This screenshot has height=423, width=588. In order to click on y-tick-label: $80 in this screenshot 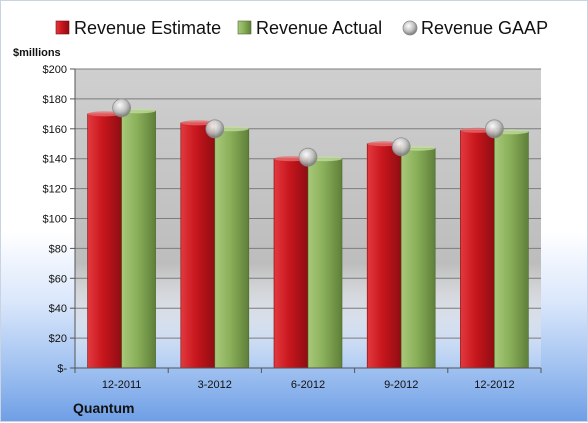, I will do `click(58, 249)`.